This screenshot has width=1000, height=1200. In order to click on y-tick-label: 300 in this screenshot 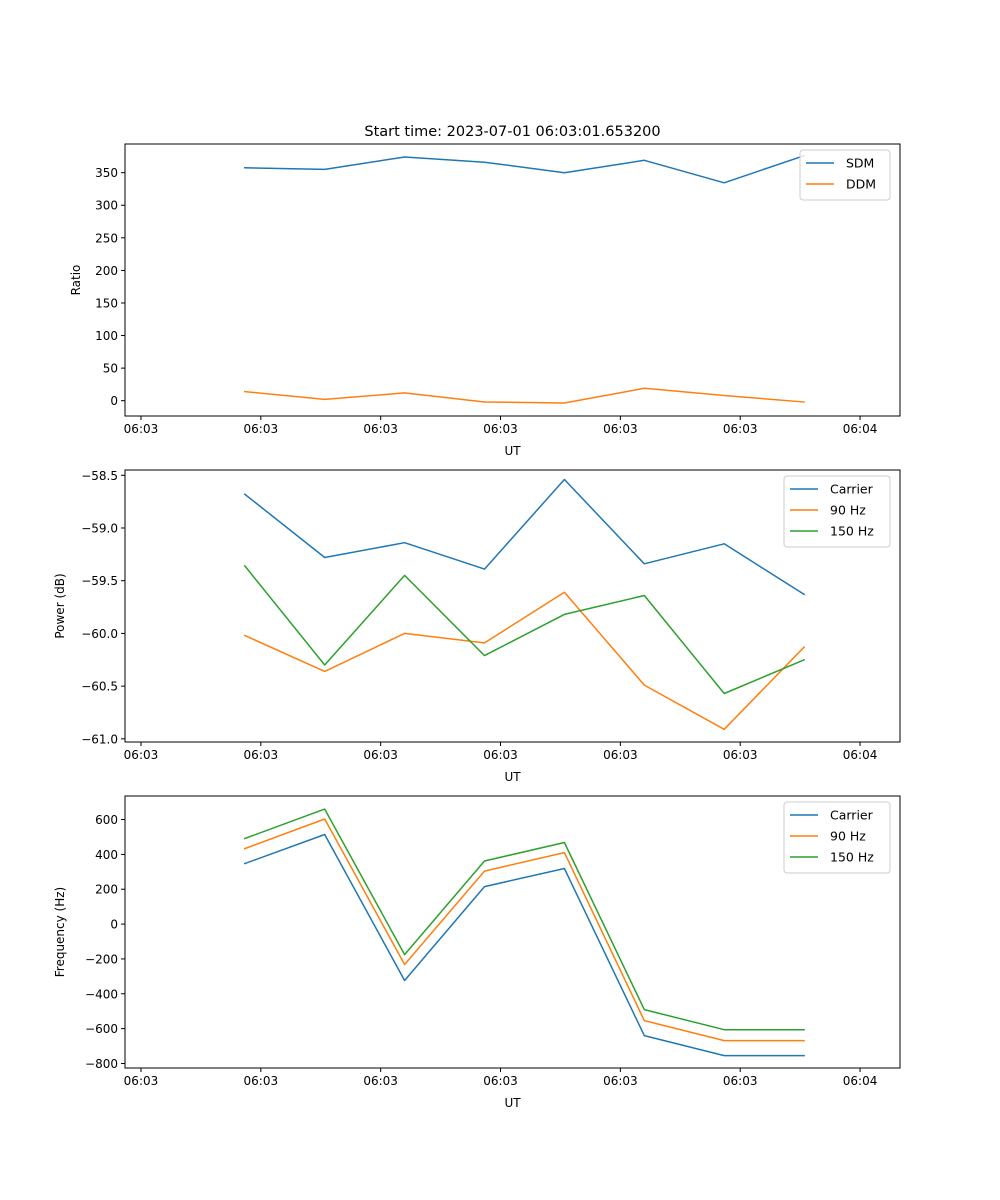, I will do `click(106, 206)`.